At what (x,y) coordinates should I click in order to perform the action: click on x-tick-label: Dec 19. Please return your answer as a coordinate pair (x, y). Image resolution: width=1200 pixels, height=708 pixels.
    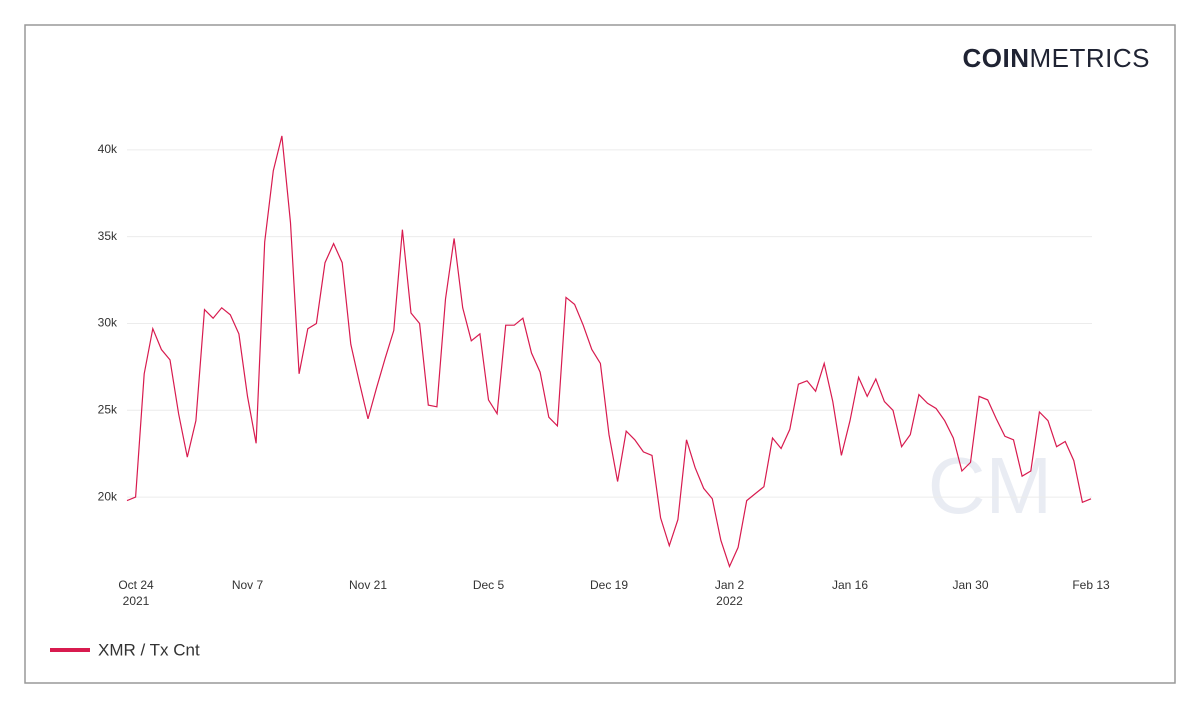
    Looking at the image, I should click on (609, 585).